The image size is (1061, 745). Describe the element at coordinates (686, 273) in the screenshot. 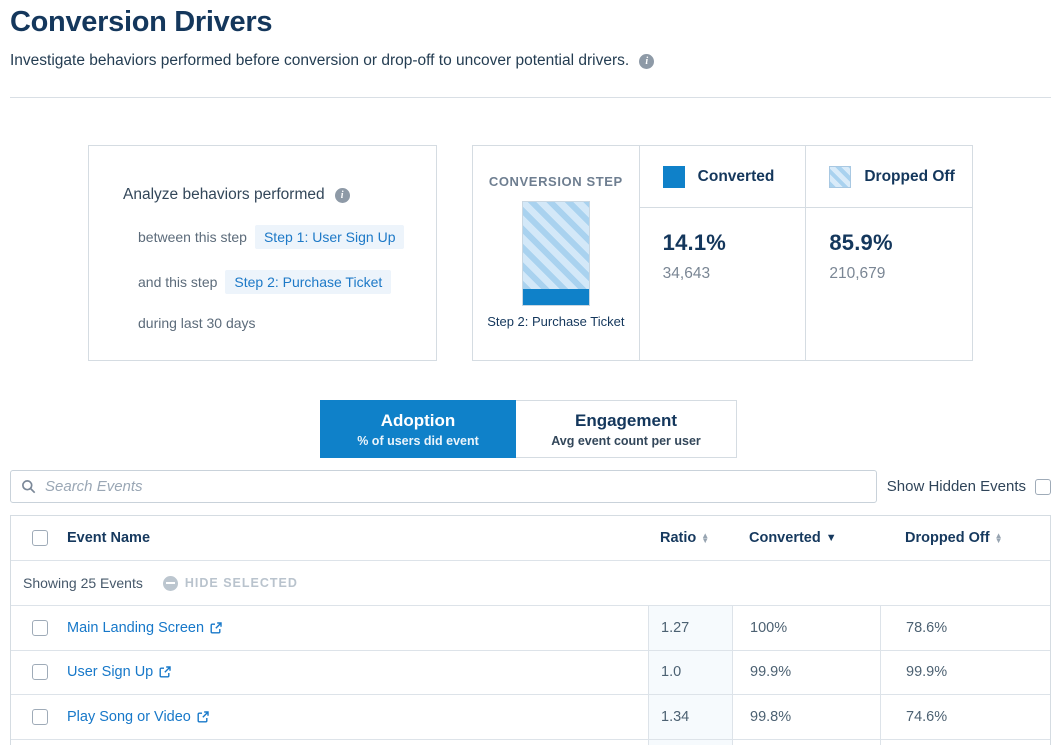

I see `converted-count: 34,643` at that location.